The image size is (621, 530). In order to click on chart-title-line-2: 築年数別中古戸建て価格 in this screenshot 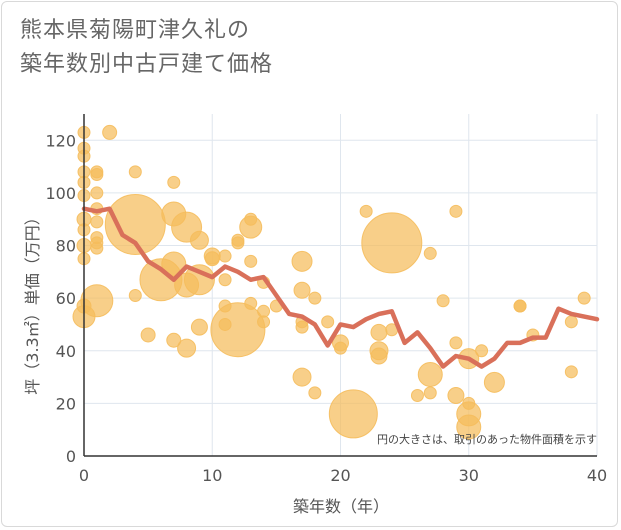, I will do `click(147, 64)`.